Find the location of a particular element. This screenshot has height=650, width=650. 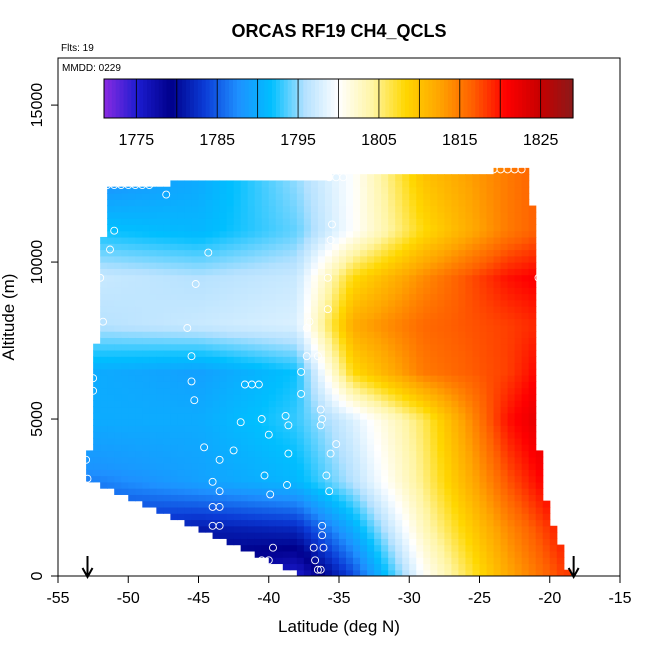

observation-point is located at coordinates (264, 475).